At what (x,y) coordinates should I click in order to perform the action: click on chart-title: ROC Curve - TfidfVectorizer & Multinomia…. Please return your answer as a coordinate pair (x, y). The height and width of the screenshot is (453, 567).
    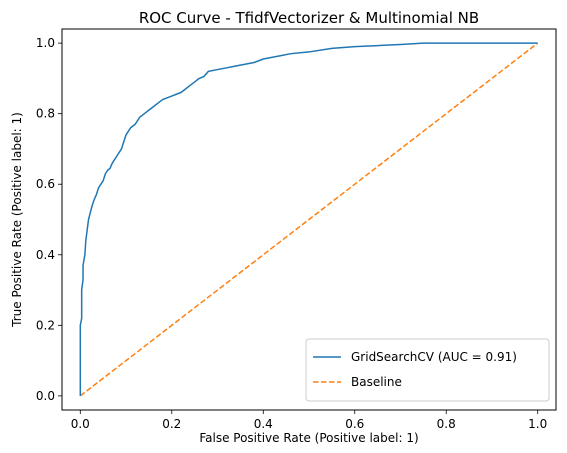
    Looking at the image, I should click on (309, 18).